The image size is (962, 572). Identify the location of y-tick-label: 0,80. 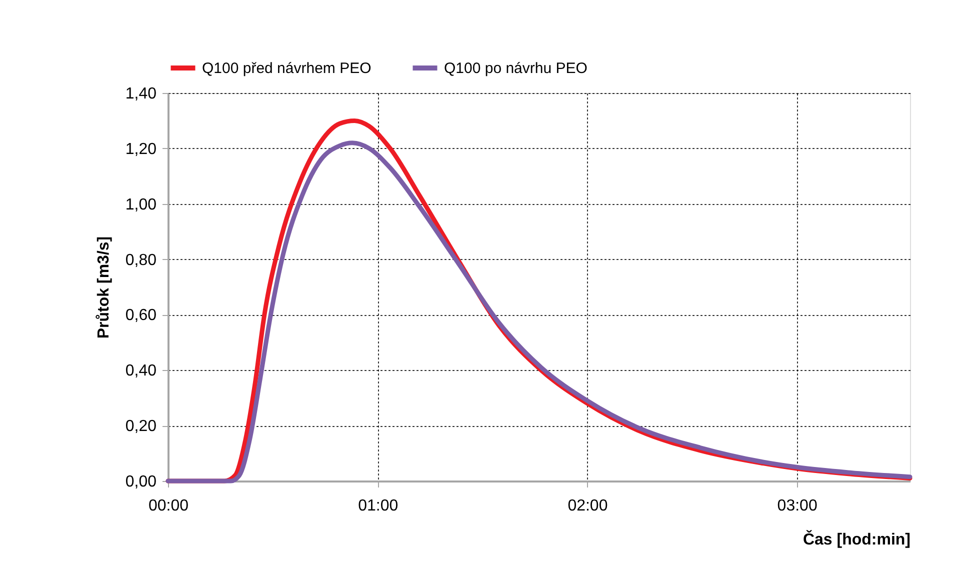
(141, 260).